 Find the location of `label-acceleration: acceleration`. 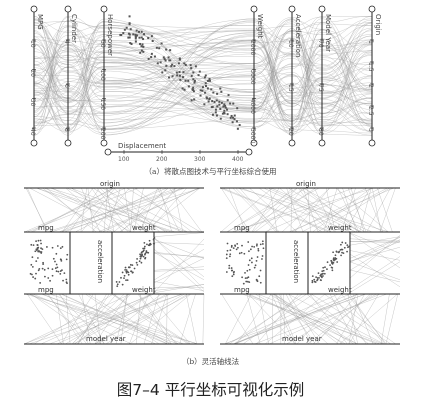

label-acceleration: acceleration is located at coordinates (296, 261).